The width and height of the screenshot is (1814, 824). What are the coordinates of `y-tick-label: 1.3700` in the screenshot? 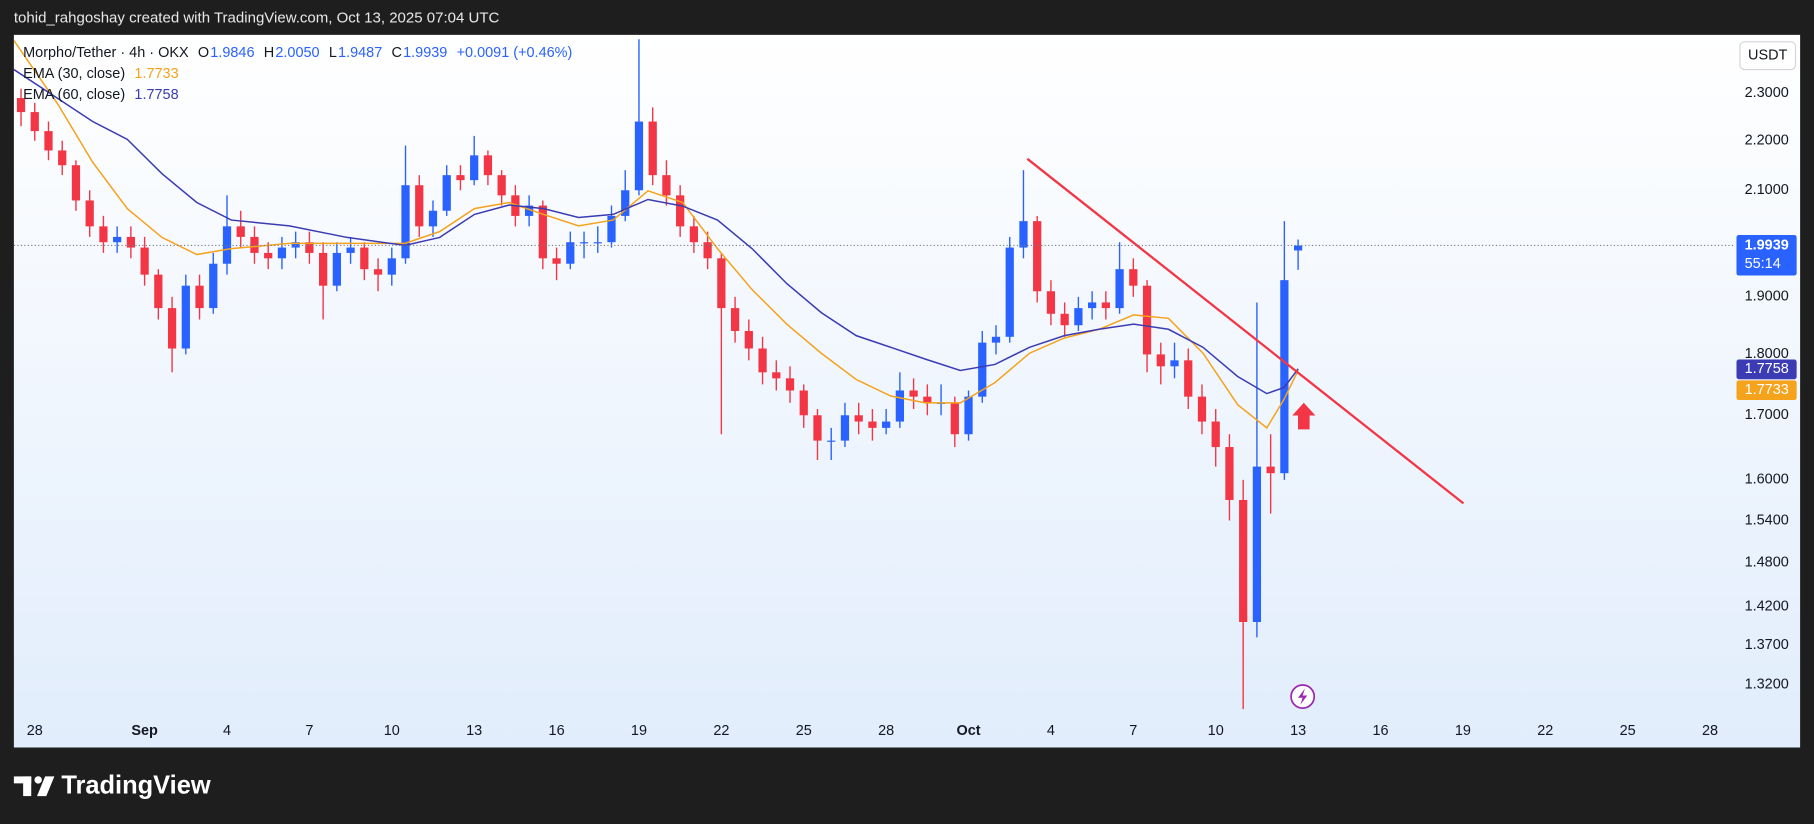 It's located at (1767, 645).